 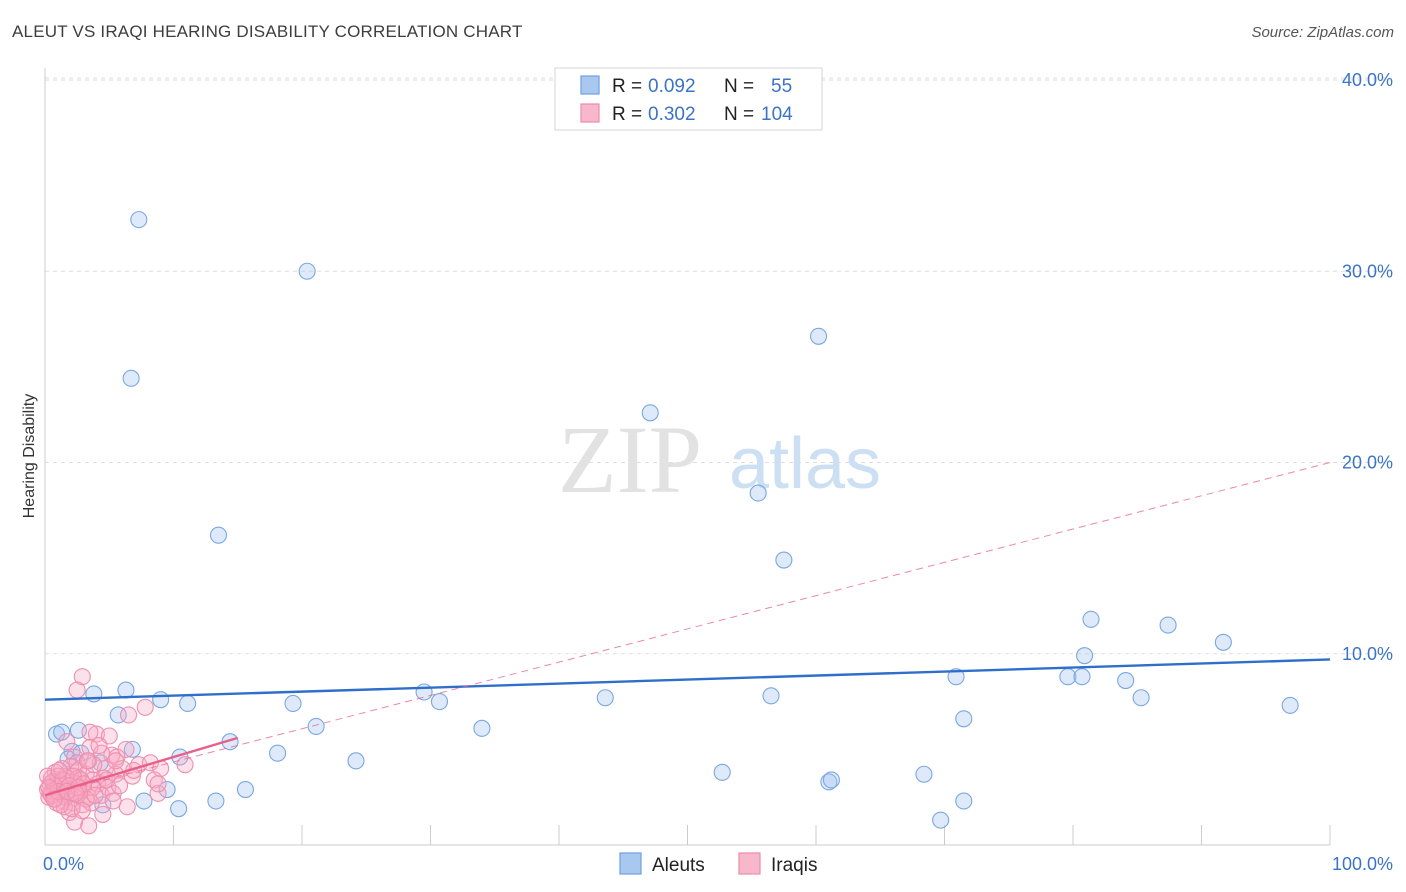 What do you see at coordinates (718, 864) in the screenshot?
I see `series-legend: Aleuts Iraqis` at bounding box center [718, 864].